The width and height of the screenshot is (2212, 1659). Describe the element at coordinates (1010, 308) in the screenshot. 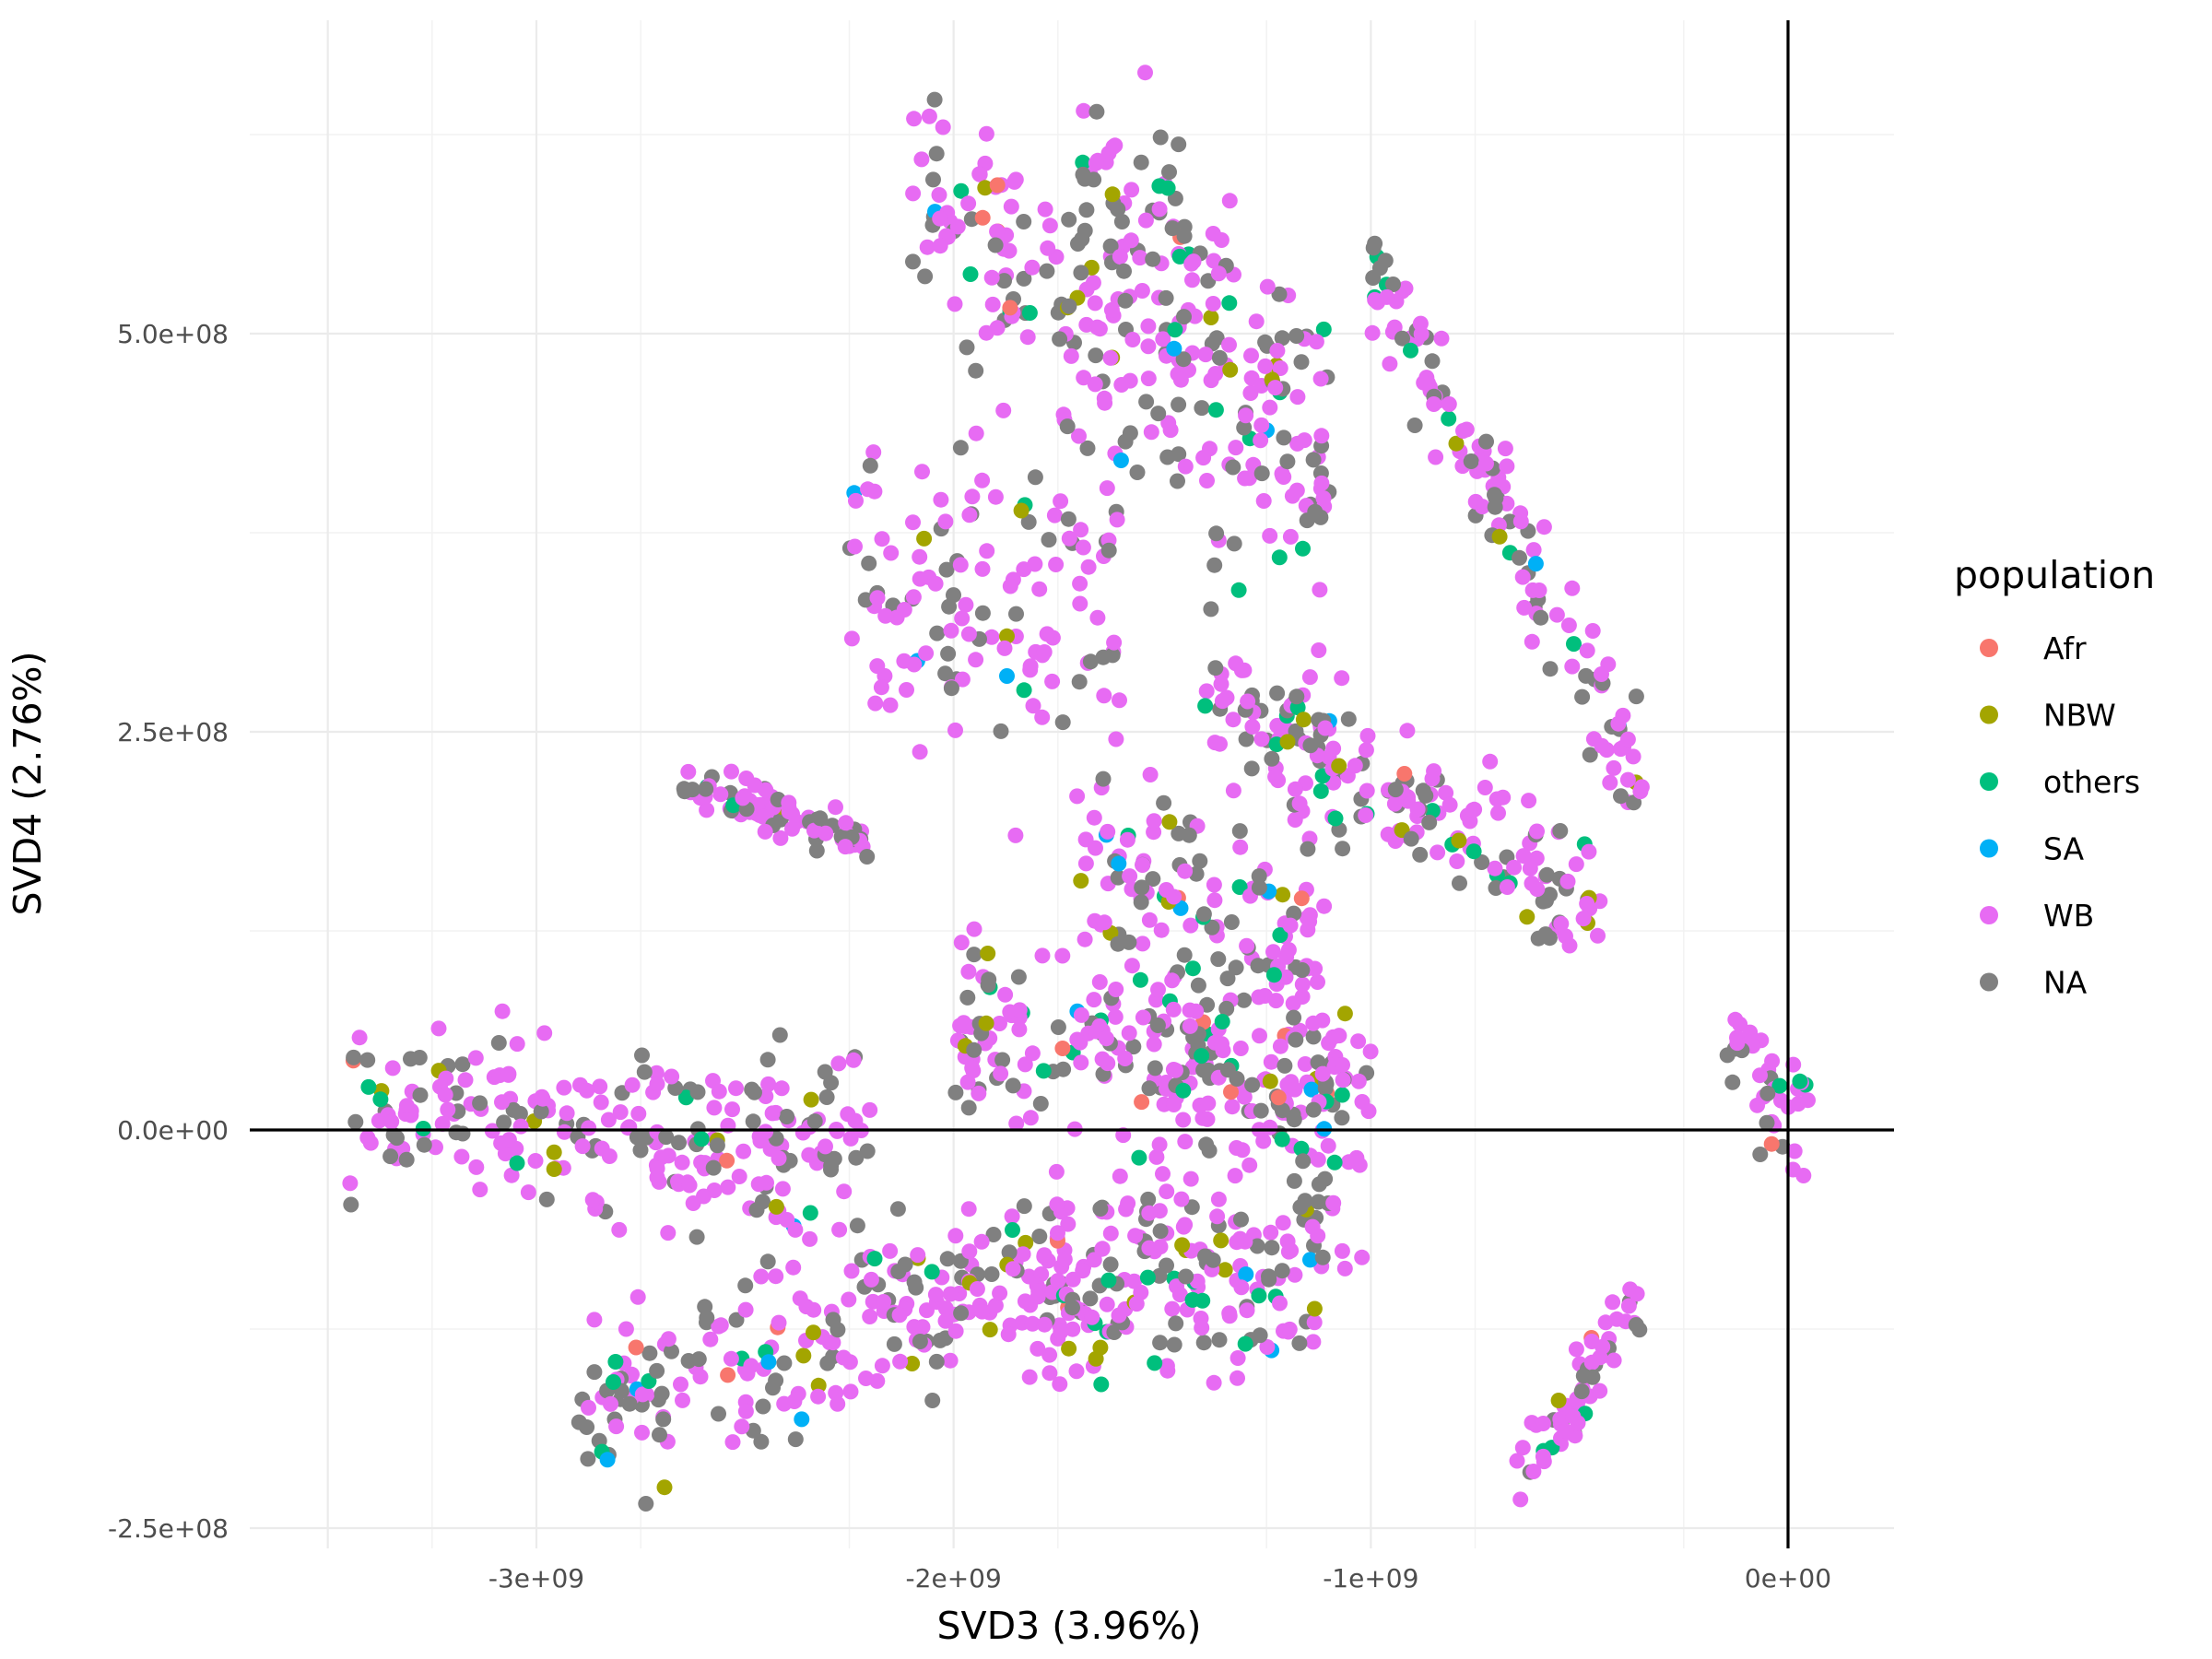

I see `data-point-afr` at that location.